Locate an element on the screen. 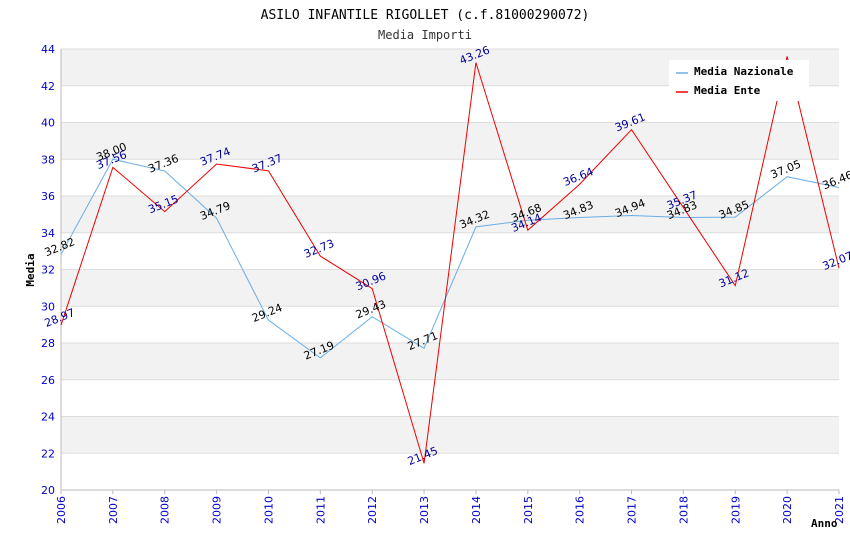 This screenshot has width=850, height=550. y-tick-label: 20 is located at coordinates (48, 490).